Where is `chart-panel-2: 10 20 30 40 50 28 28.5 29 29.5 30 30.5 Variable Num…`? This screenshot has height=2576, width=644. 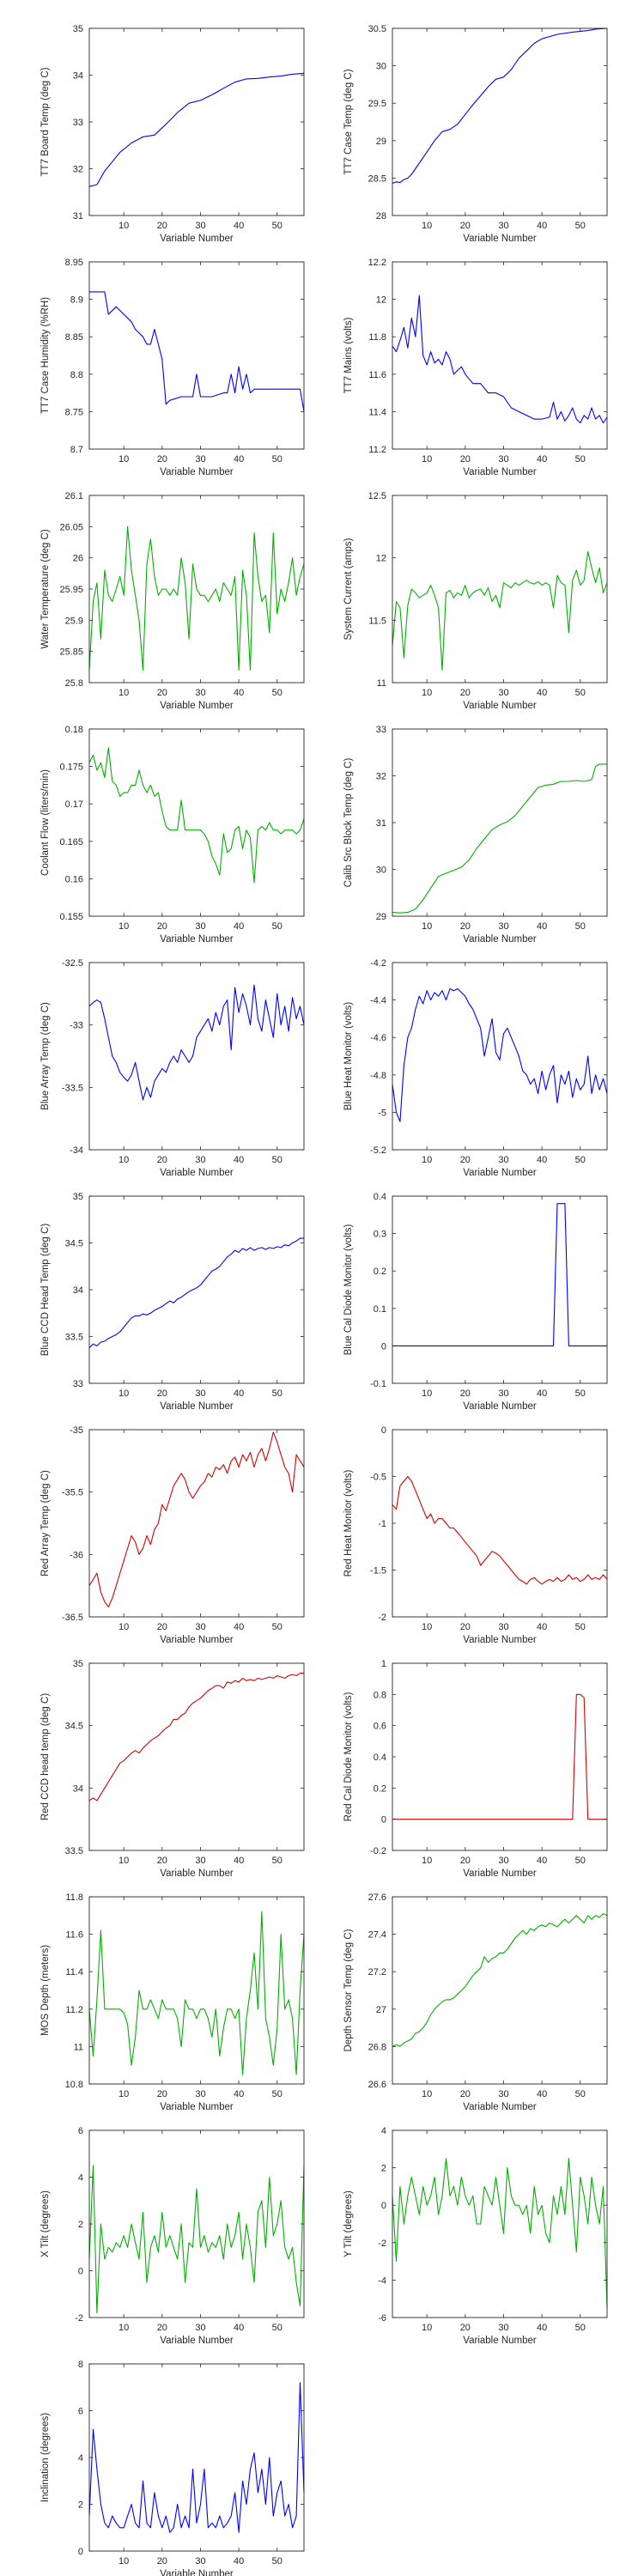
chart-panel-2: 10 20 30 40 50 28 28.5 29 29.5 30 30.5 Variable Num… is located at coordinates (475, 134).